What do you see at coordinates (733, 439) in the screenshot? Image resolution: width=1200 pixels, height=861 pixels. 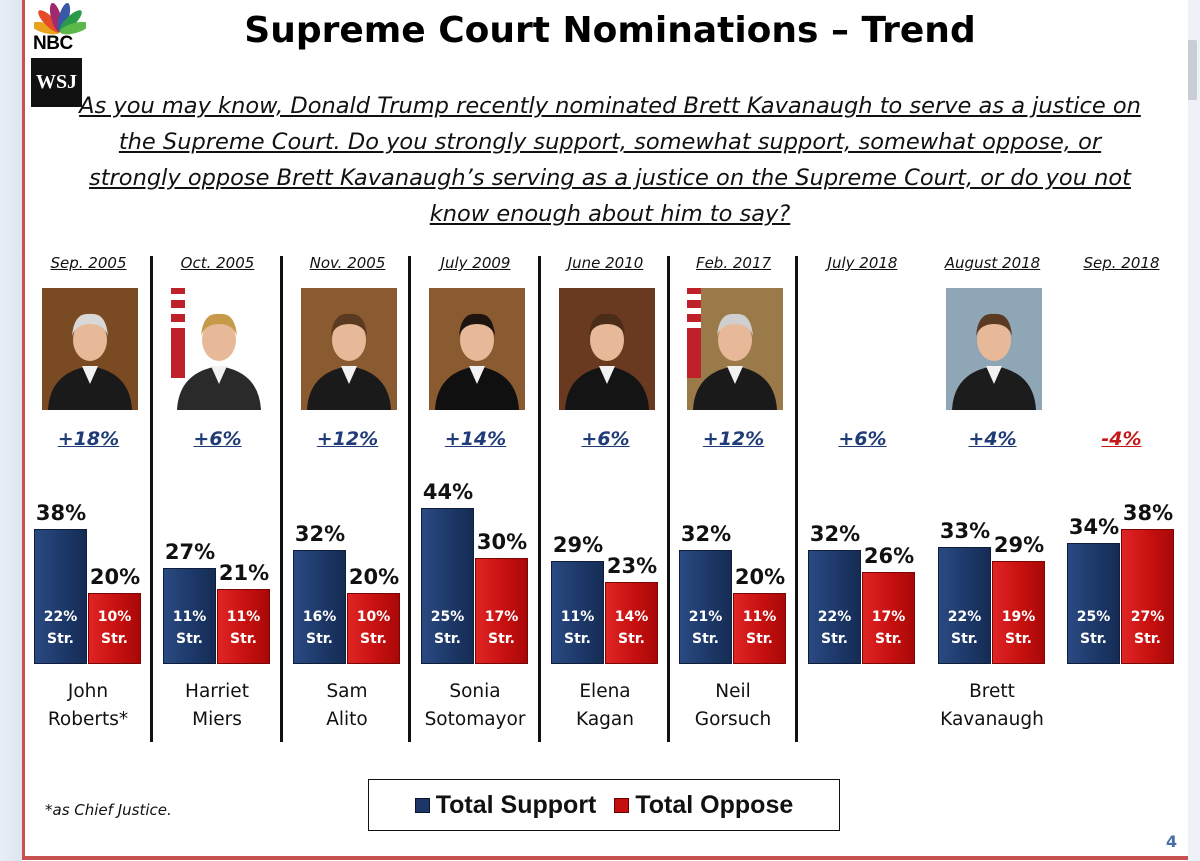 I see `net-difference: +12%` at bounding box center [733, 439].